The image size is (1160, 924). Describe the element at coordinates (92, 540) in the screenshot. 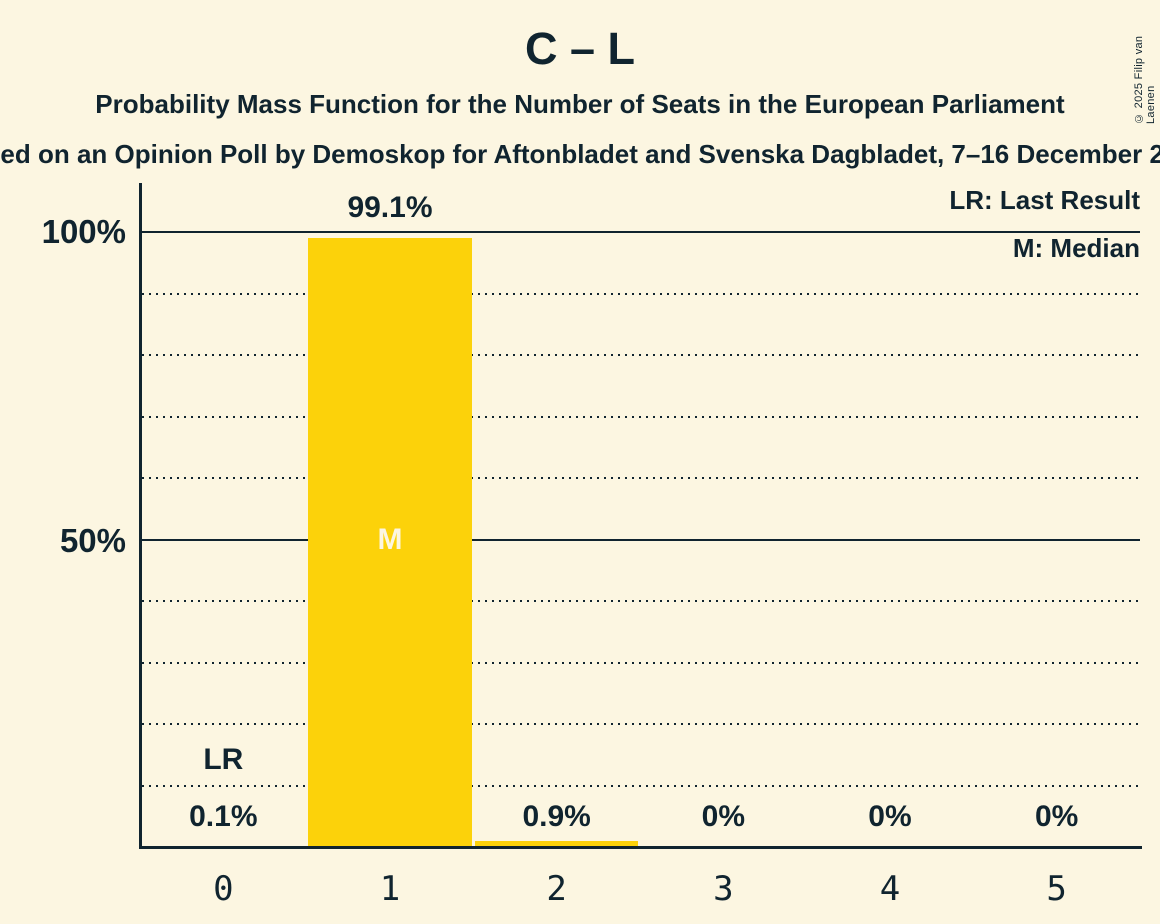

I see `y-tick-label-50: 50%` at that location.